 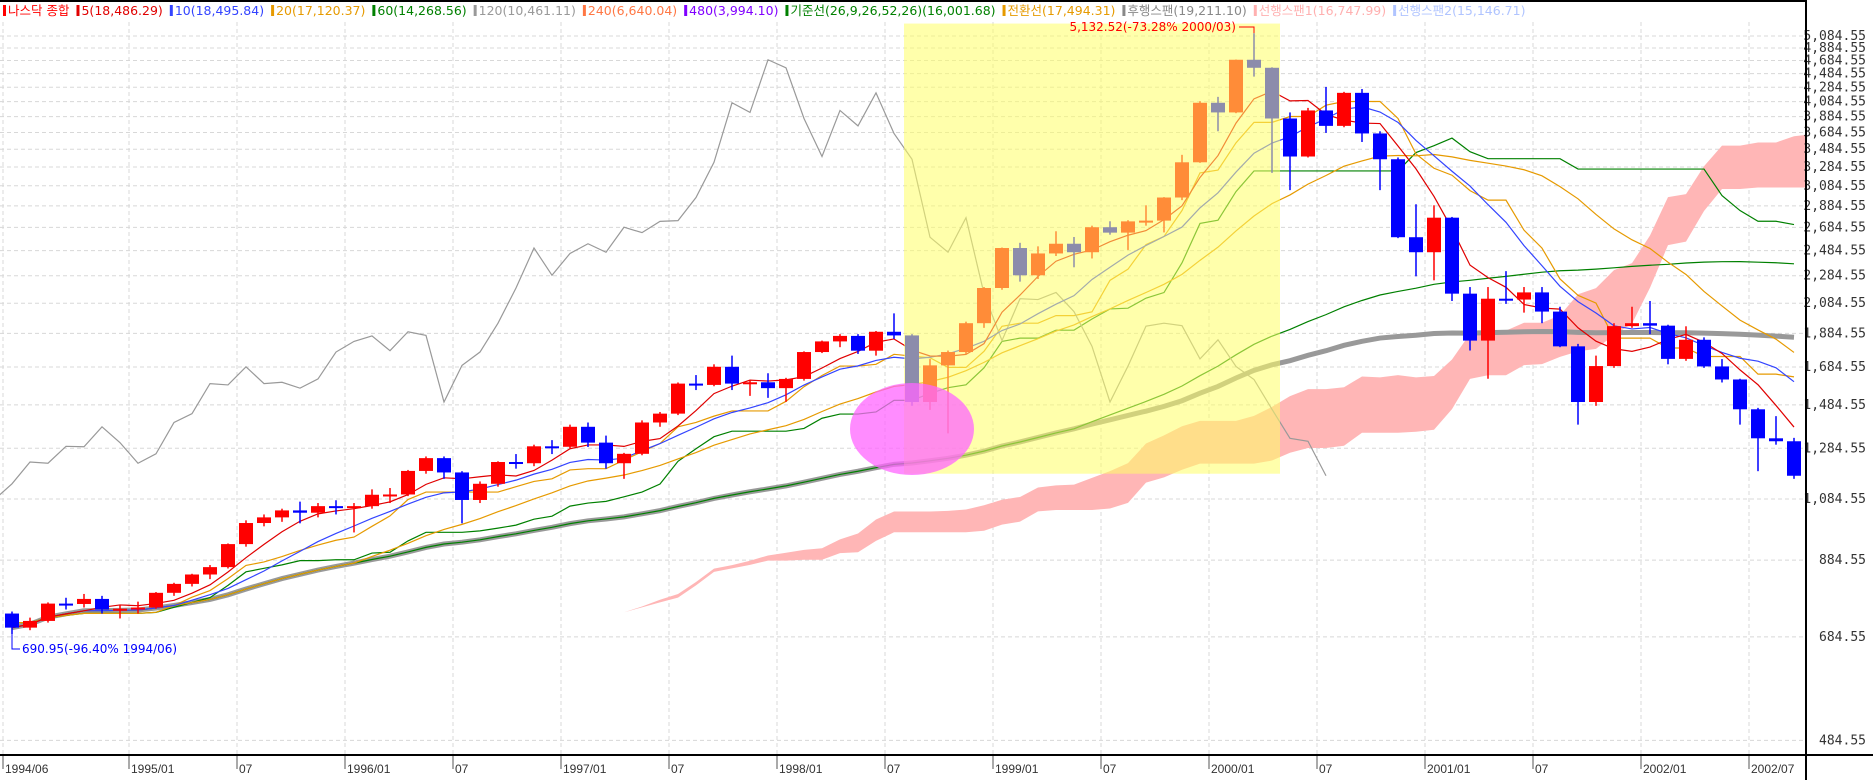 I want to click on max-value-label: 5,132.52(-73.28% 2000/03), so click(x=1152, y=27).